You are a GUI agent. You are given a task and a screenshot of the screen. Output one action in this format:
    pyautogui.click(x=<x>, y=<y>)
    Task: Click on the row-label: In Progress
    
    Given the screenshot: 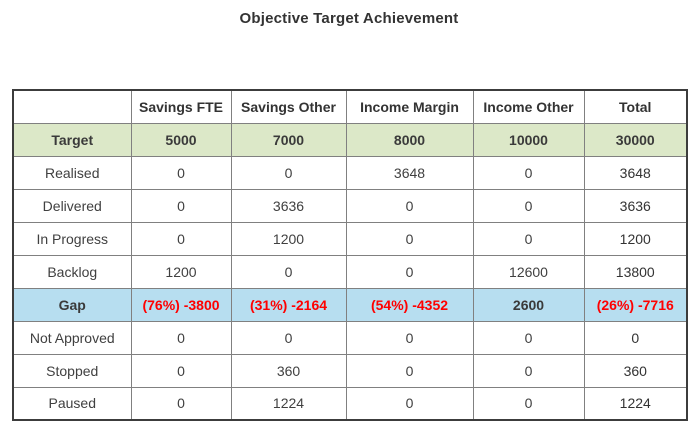 What is the action you would take?
    pyautogui.click(x=72, y=238)
    